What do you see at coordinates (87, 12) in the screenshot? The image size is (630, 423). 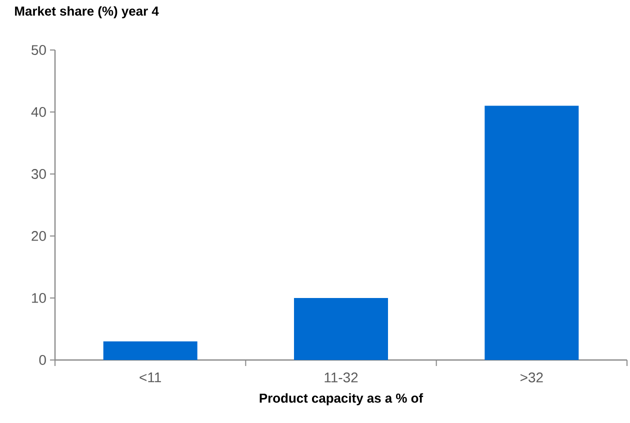 I see `chart-title: Market share (%) year 4` at bounding box center [87, 12].